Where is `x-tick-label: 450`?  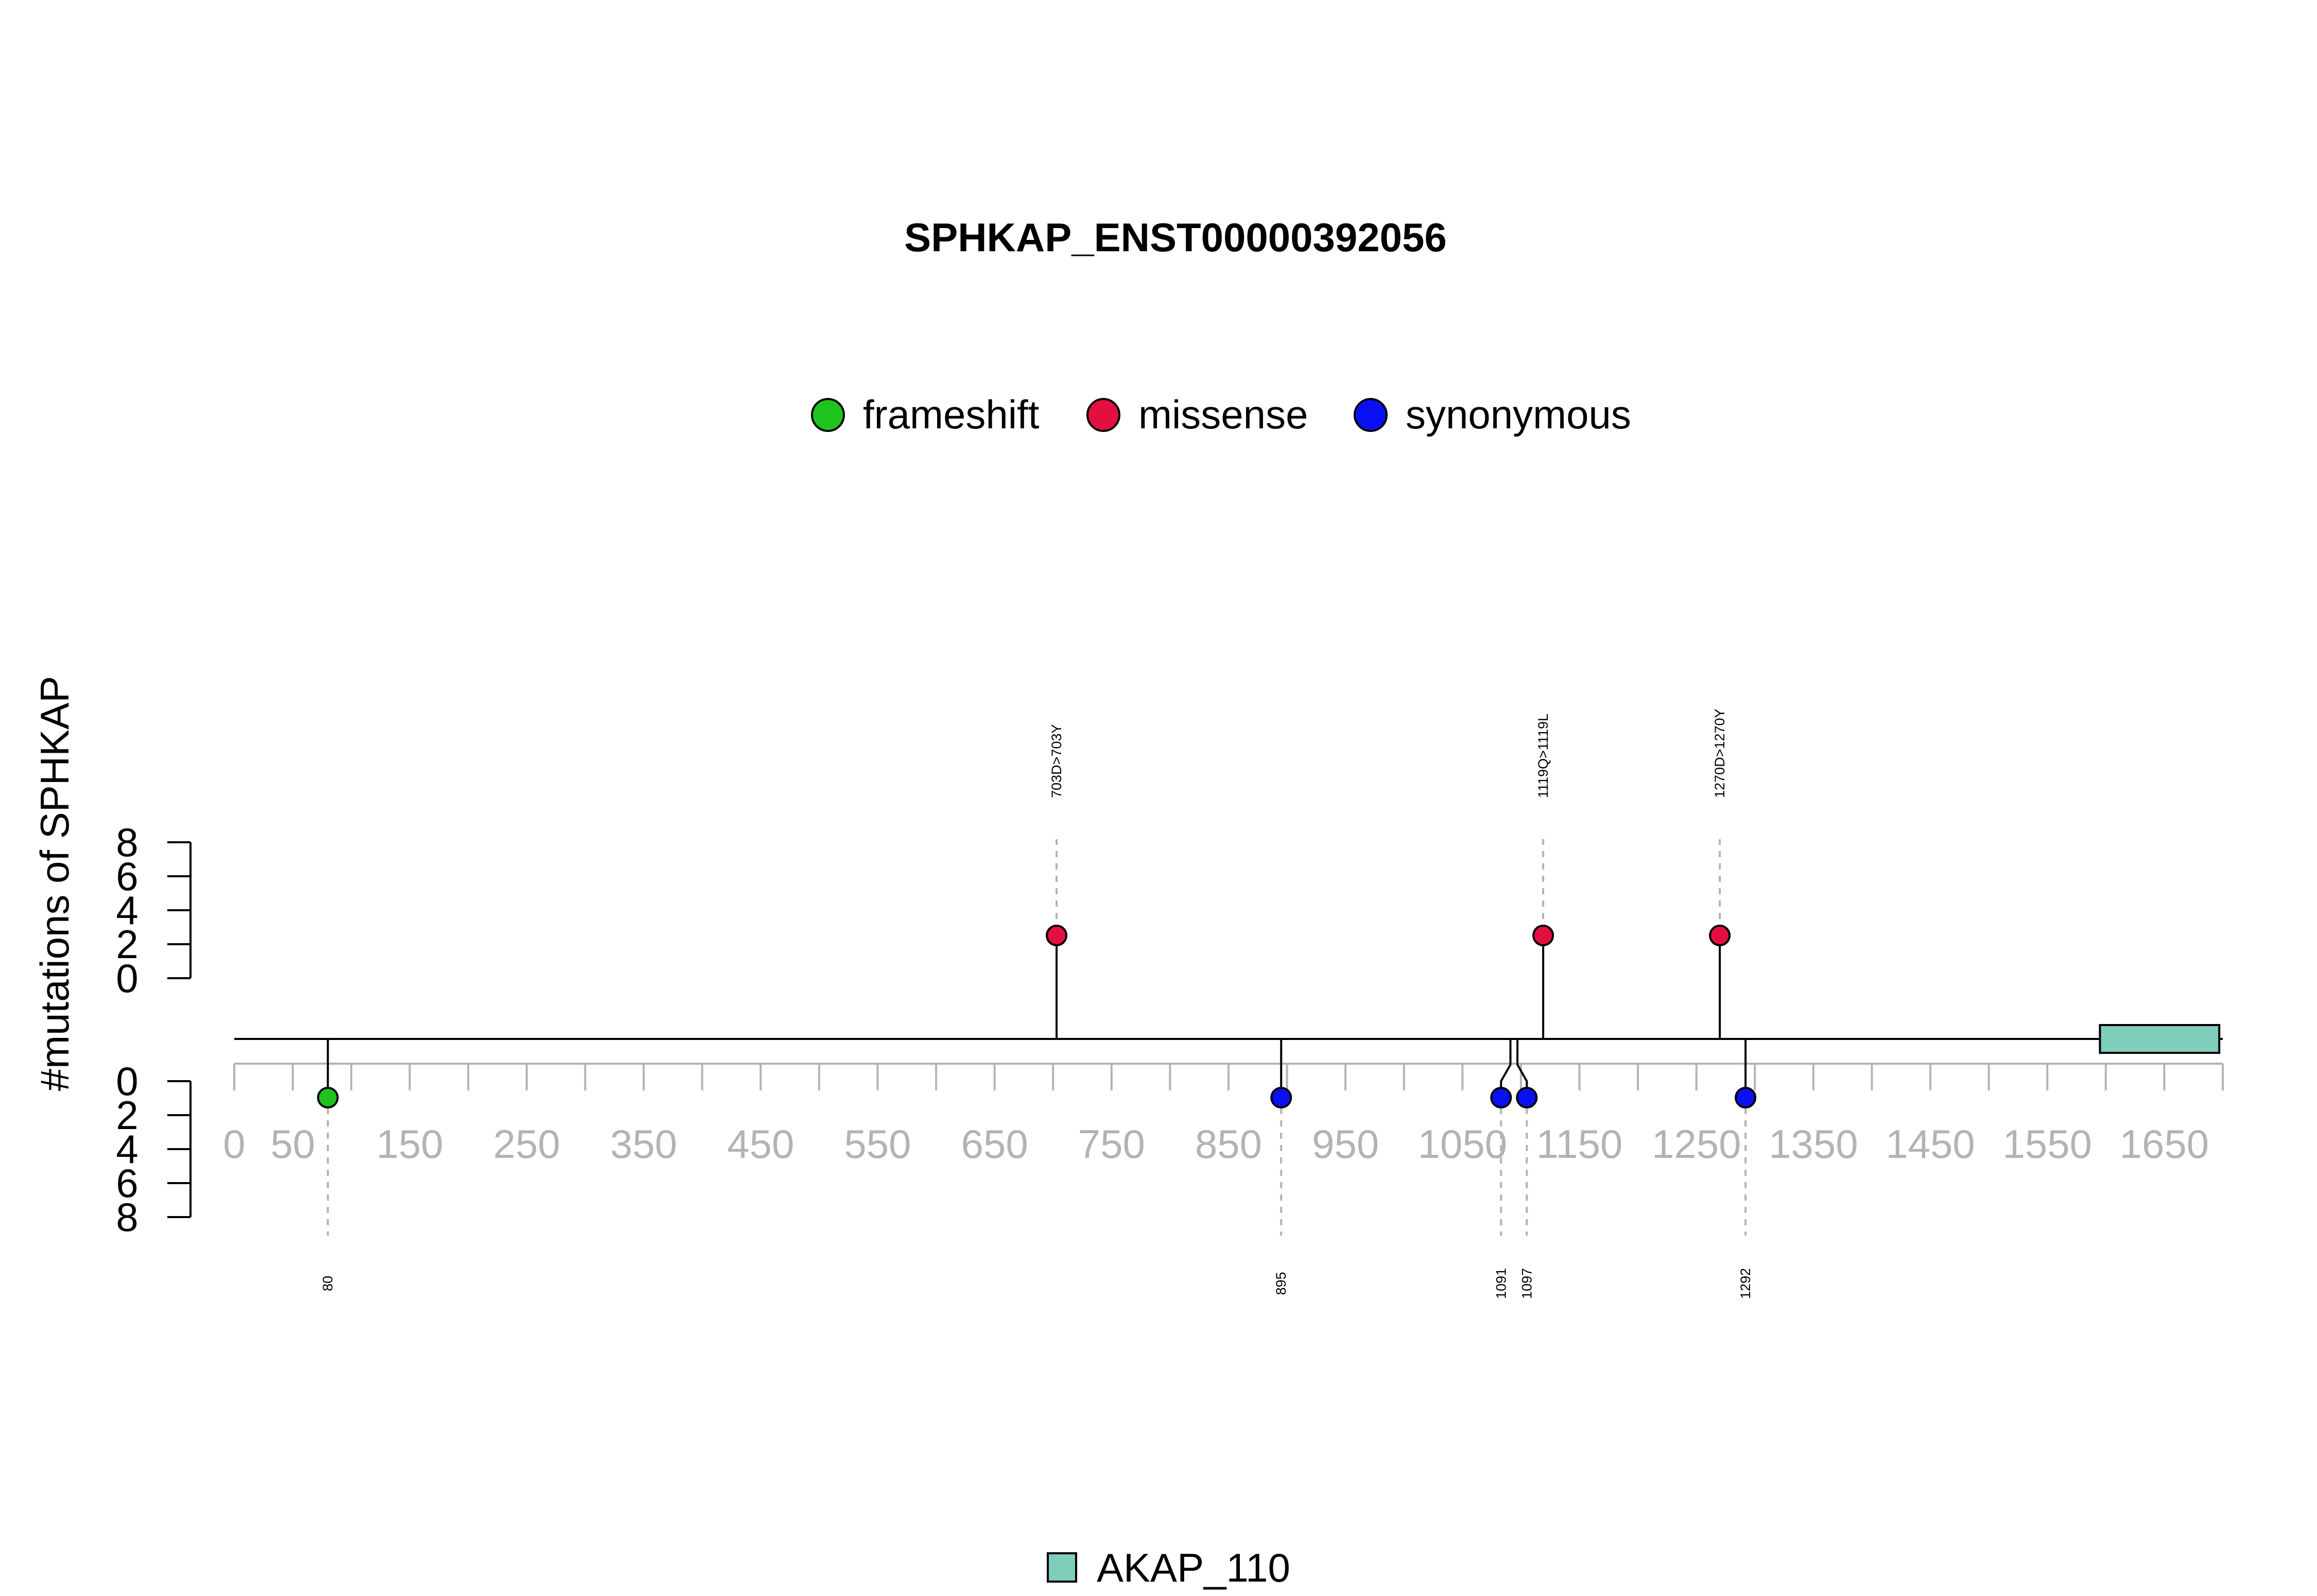 x-tick-label: 450 is located at coordinates (760, 1144).